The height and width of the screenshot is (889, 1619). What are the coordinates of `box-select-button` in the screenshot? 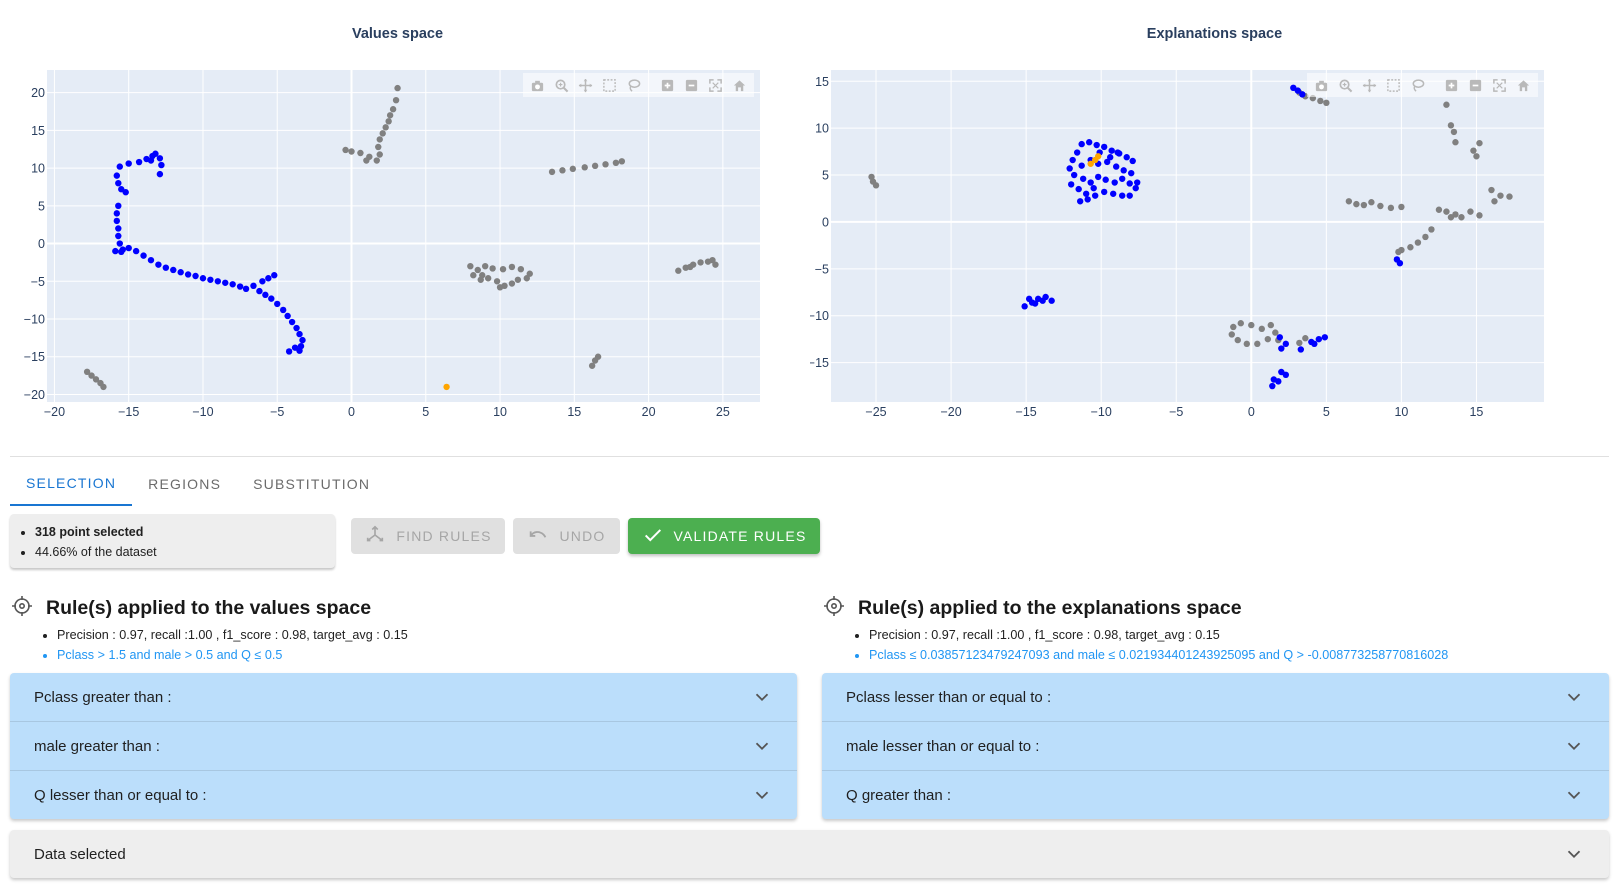 It's located at (609, 85).